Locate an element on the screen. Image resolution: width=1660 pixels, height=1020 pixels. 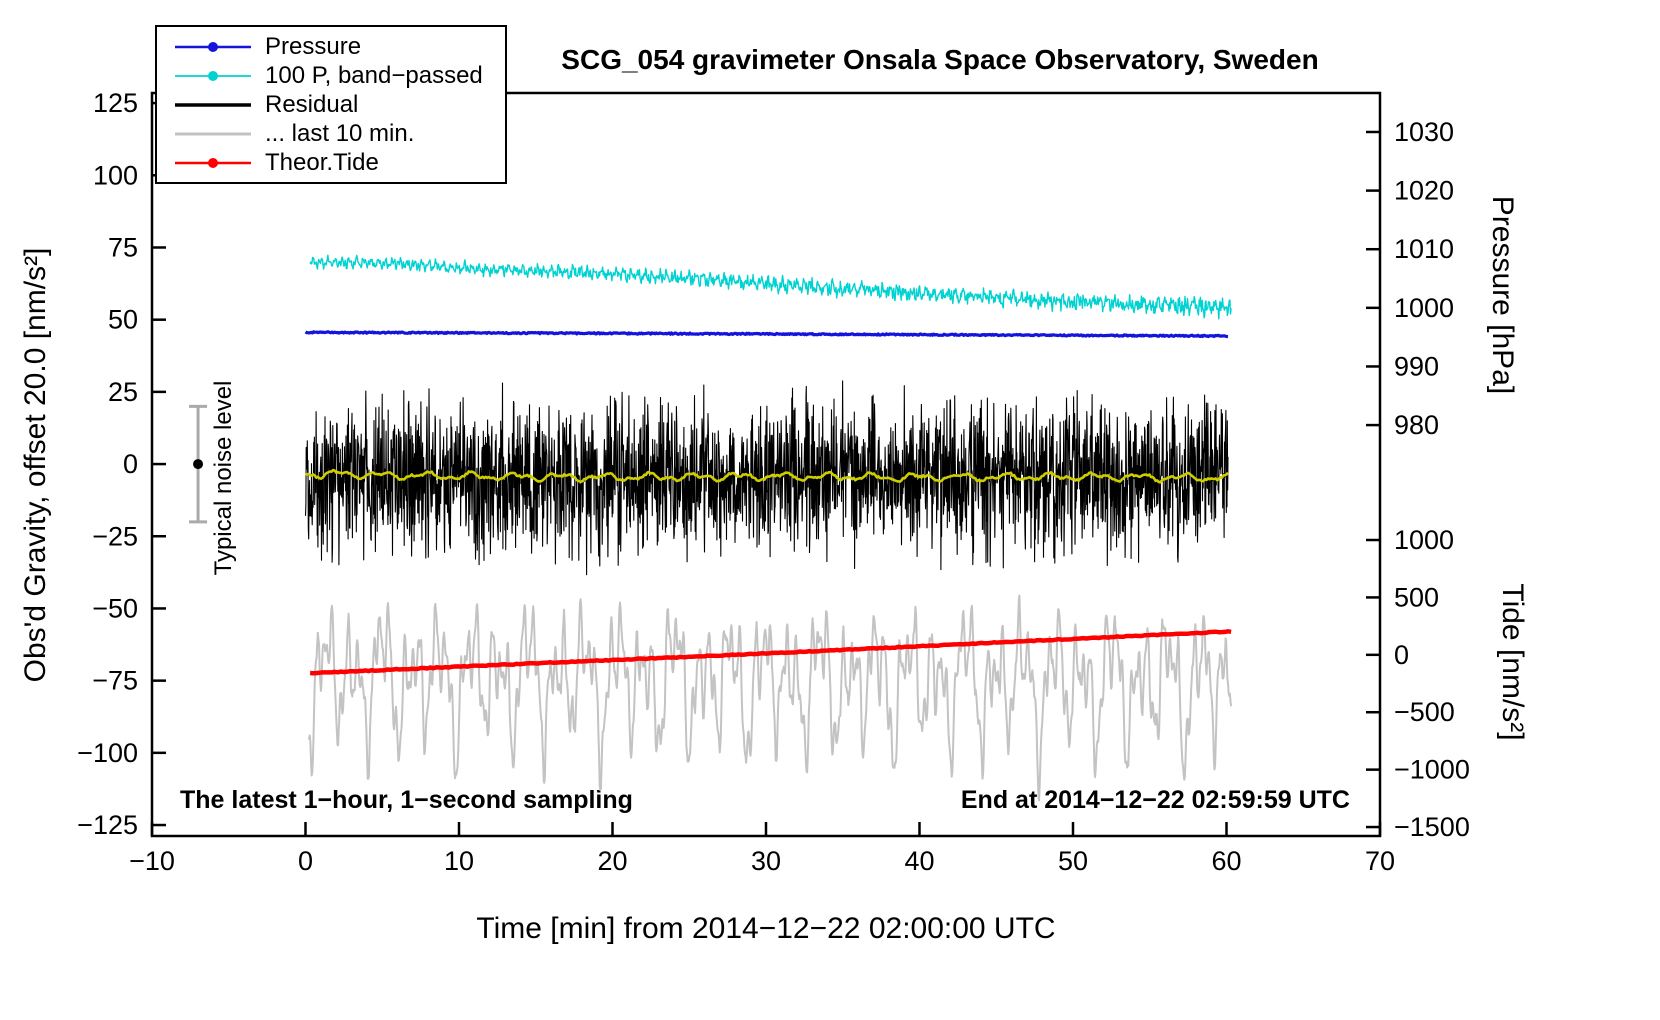
tide-axis-tick-label: −1000 is located at coordinates (1432, 770).